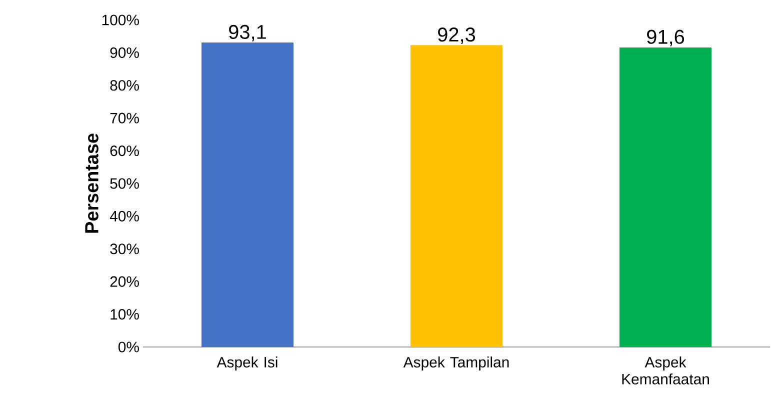 This screenshot has width=771, height=415. What do you see at coordinates (124, 183) in the screenshot?
I see `y-tick-label: 50%` at bounding box center [124, 183].